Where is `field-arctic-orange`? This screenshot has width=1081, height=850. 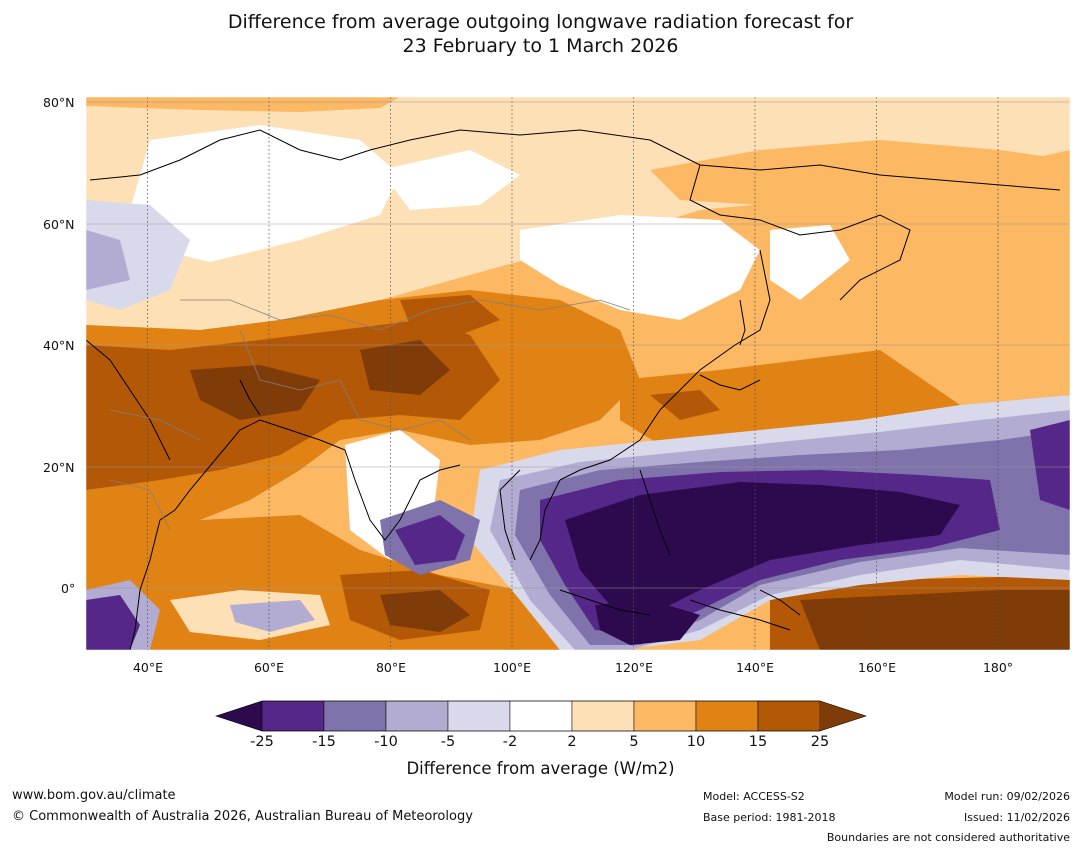 field-arctic-orange is located at coordinates (243, 104).